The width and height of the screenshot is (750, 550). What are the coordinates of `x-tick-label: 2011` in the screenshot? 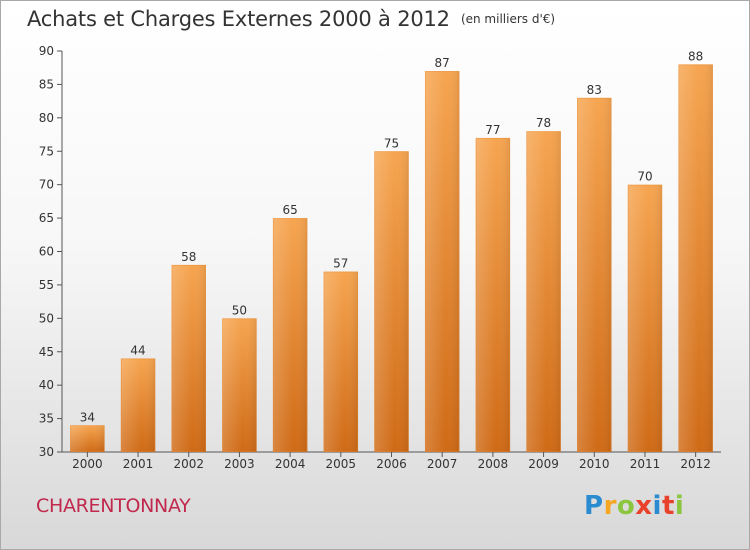 It's located at (645, 464).